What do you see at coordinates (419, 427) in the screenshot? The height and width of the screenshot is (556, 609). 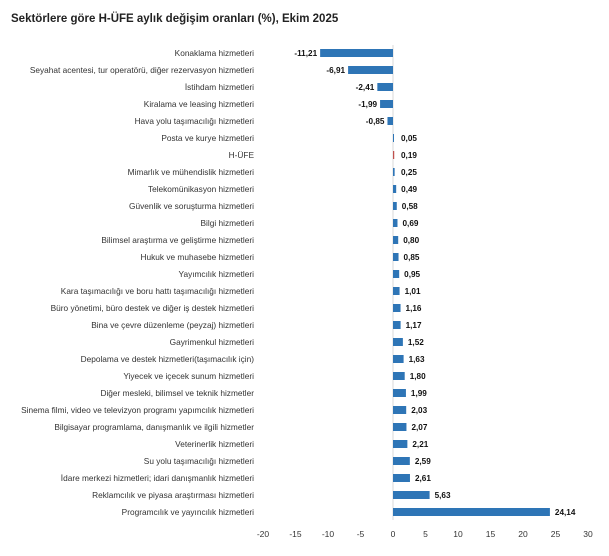 I see `value-label: 2,07` at bounding box center [419, 427].